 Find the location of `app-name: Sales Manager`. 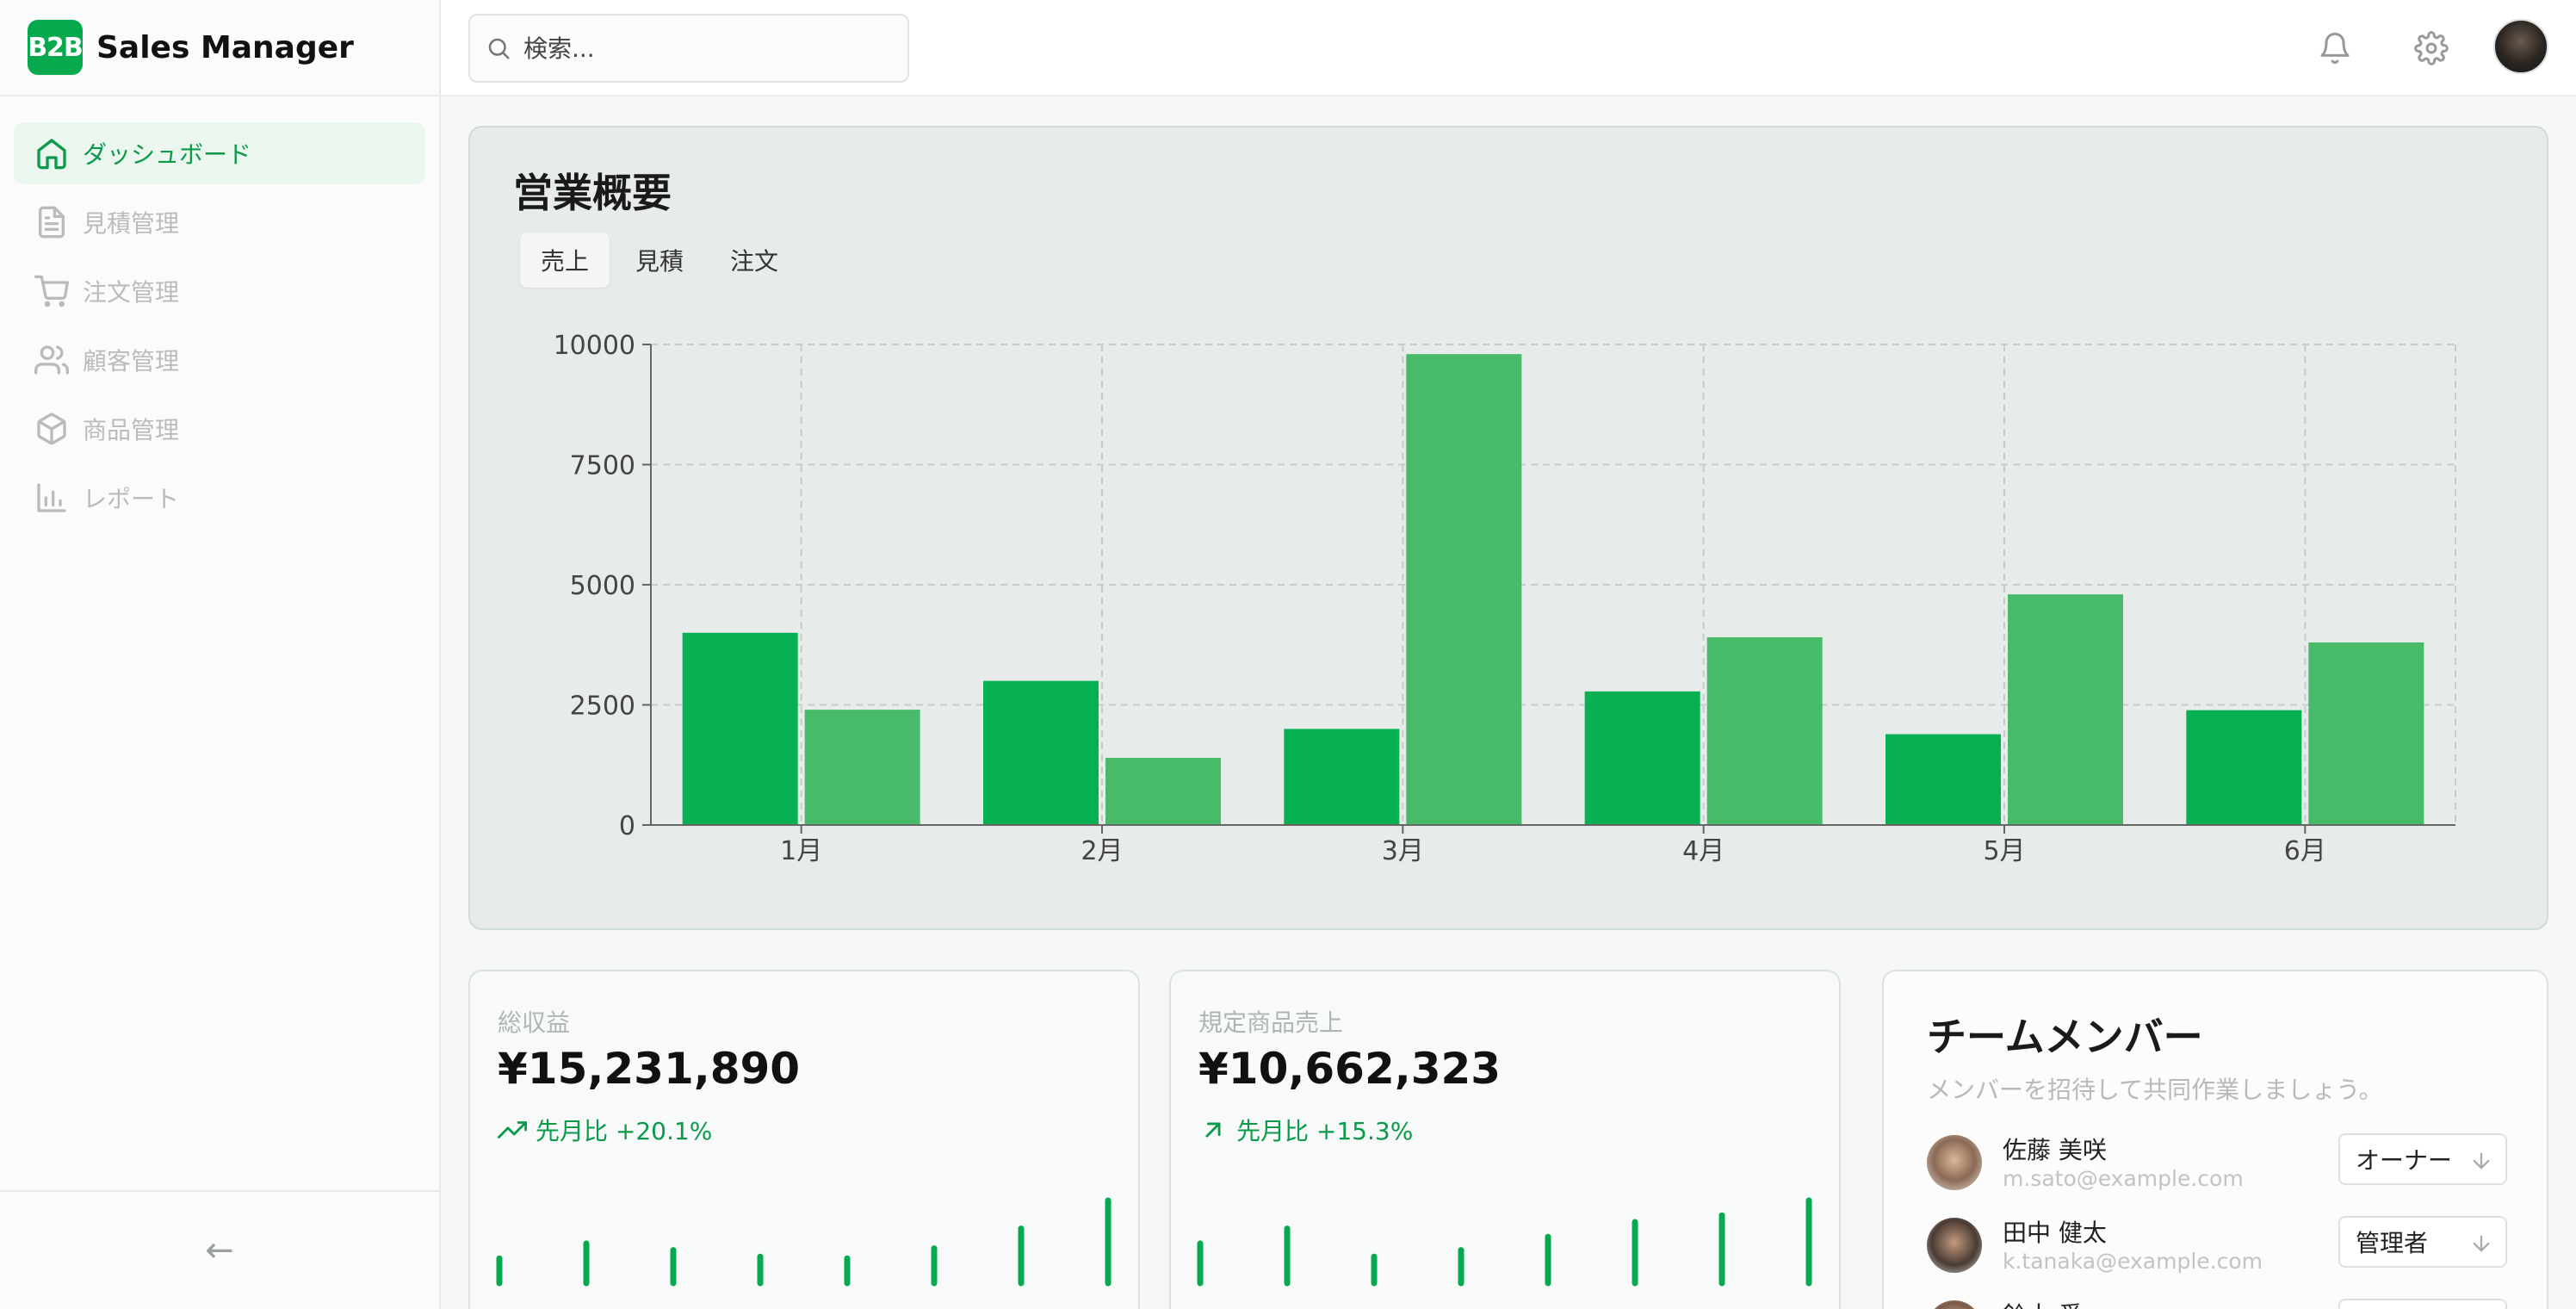

app-name: Sales Manager is located at coordinates (225, 47).